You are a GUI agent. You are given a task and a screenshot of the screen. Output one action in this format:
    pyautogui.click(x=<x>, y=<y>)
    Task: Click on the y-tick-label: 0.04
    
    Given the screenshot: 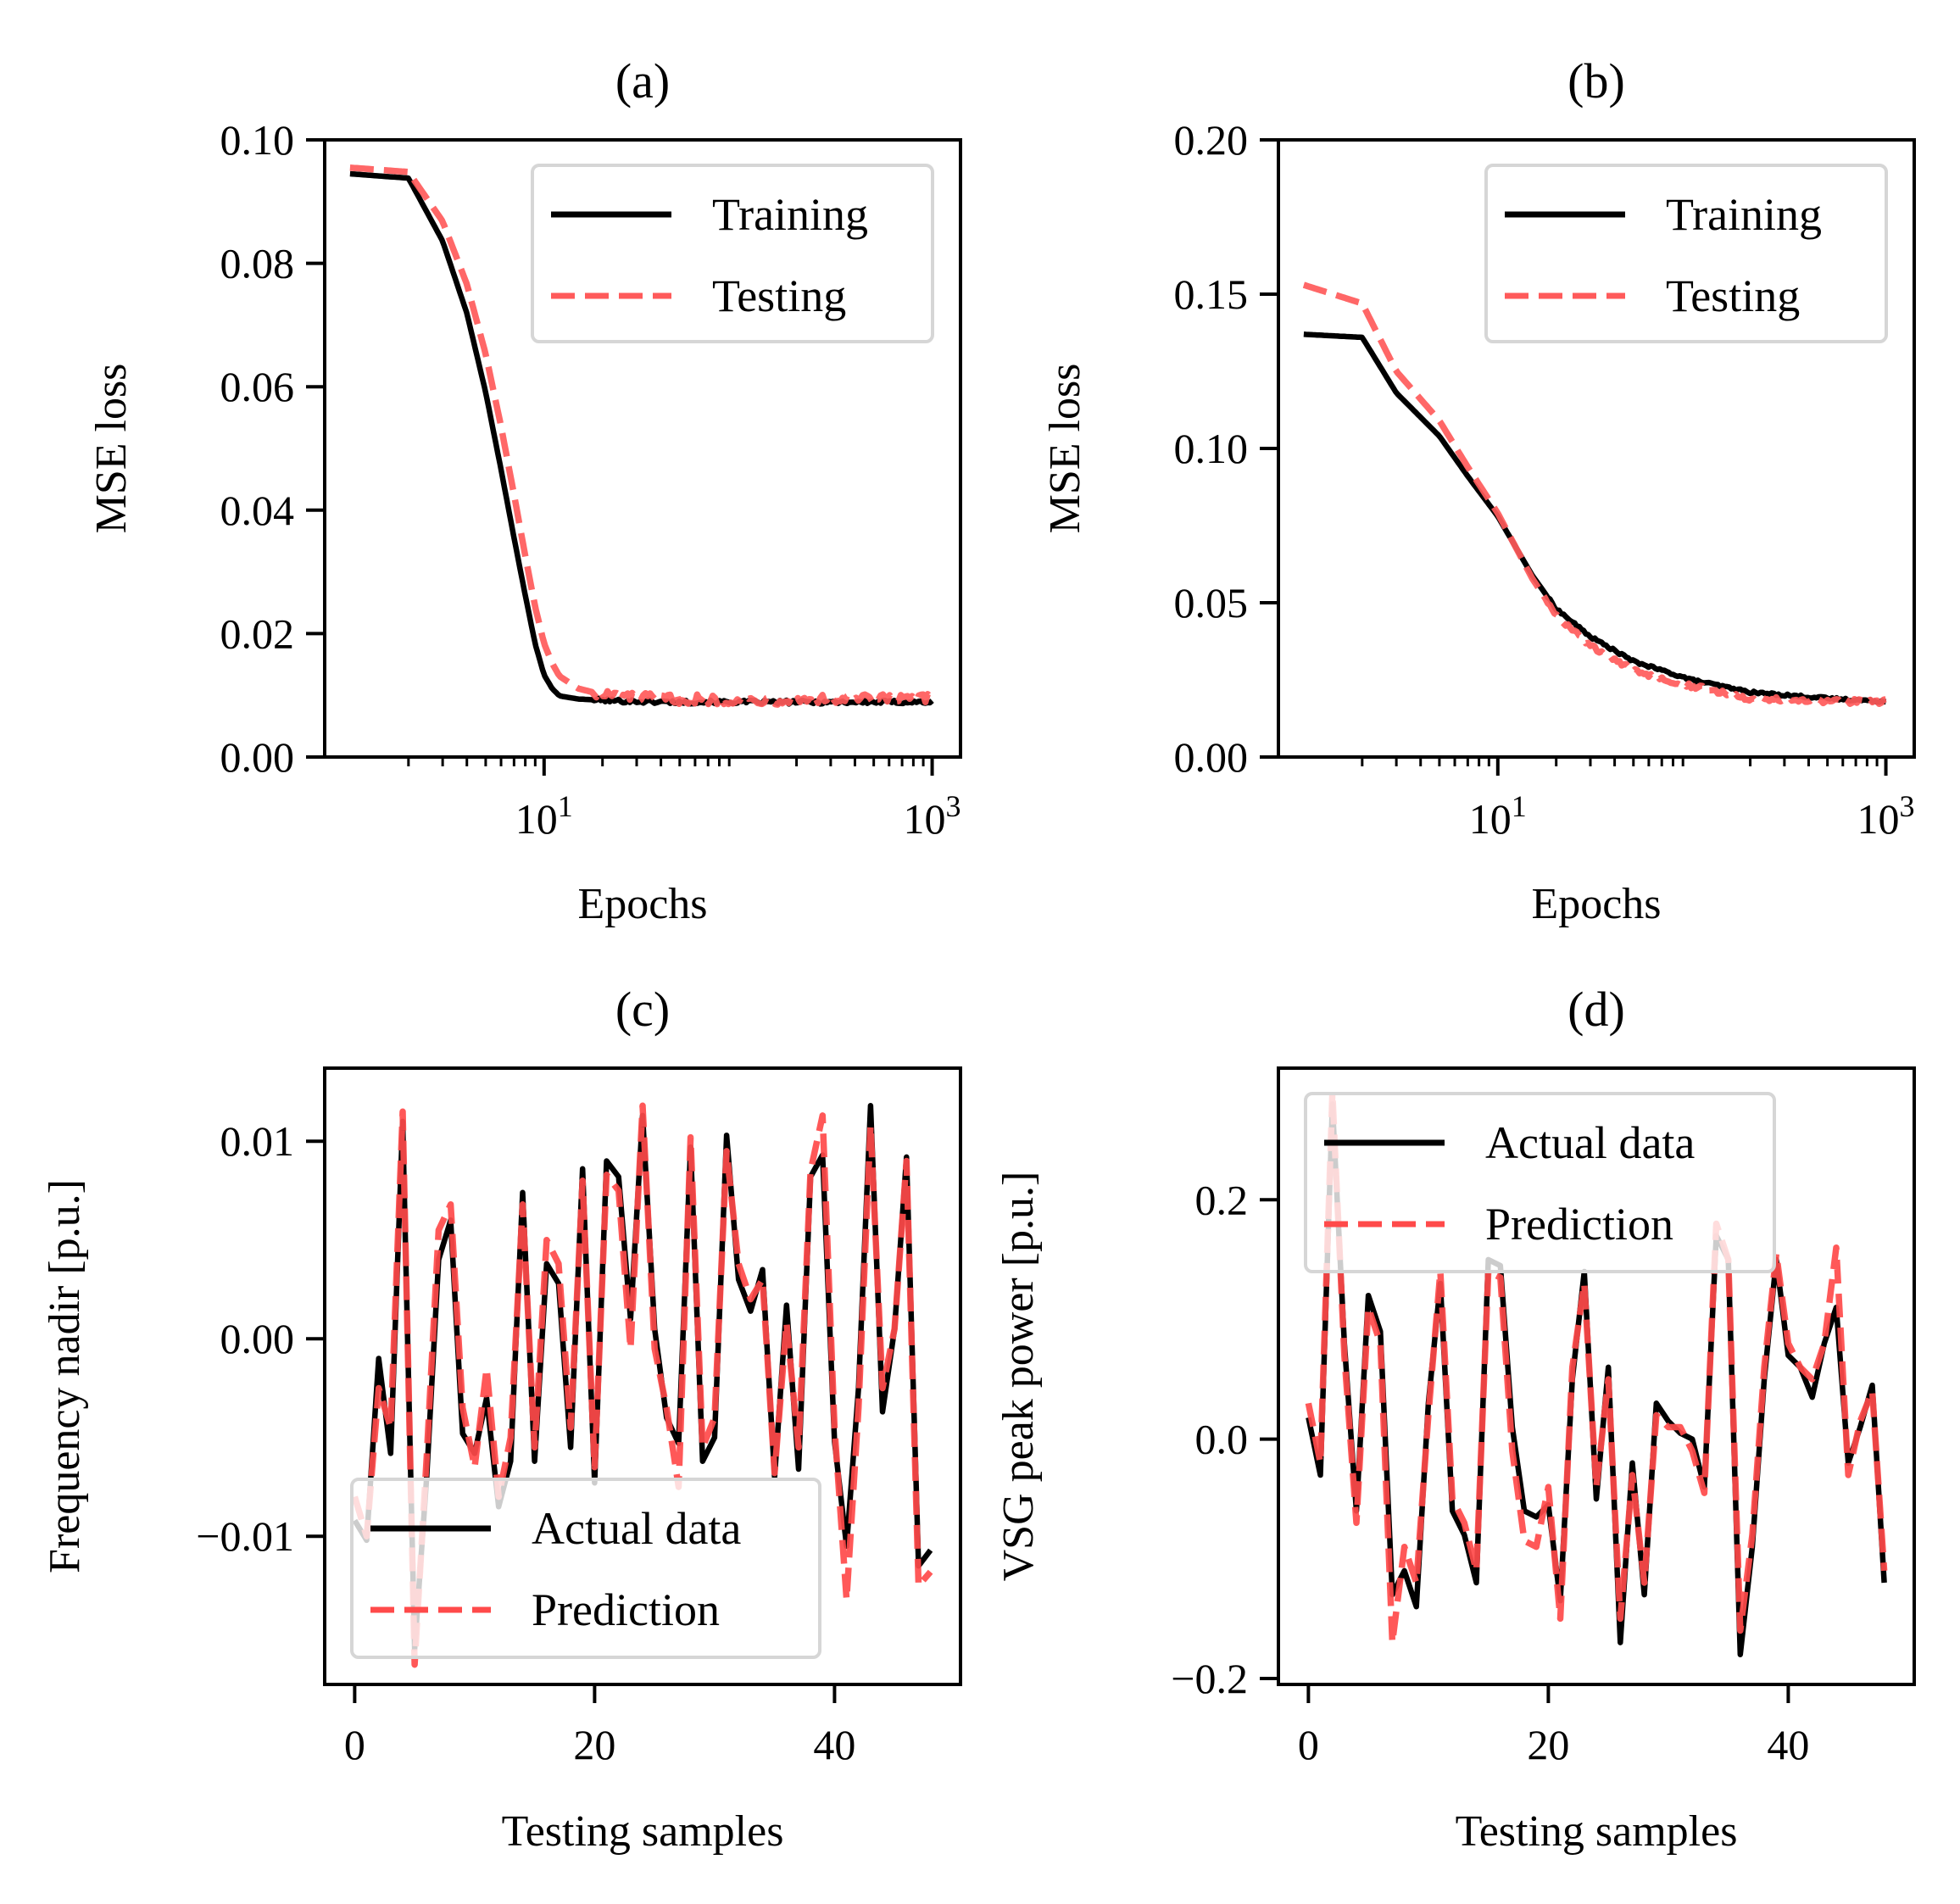 What is the action you would take?
    pyautogui.click(x=257, y=511)
    